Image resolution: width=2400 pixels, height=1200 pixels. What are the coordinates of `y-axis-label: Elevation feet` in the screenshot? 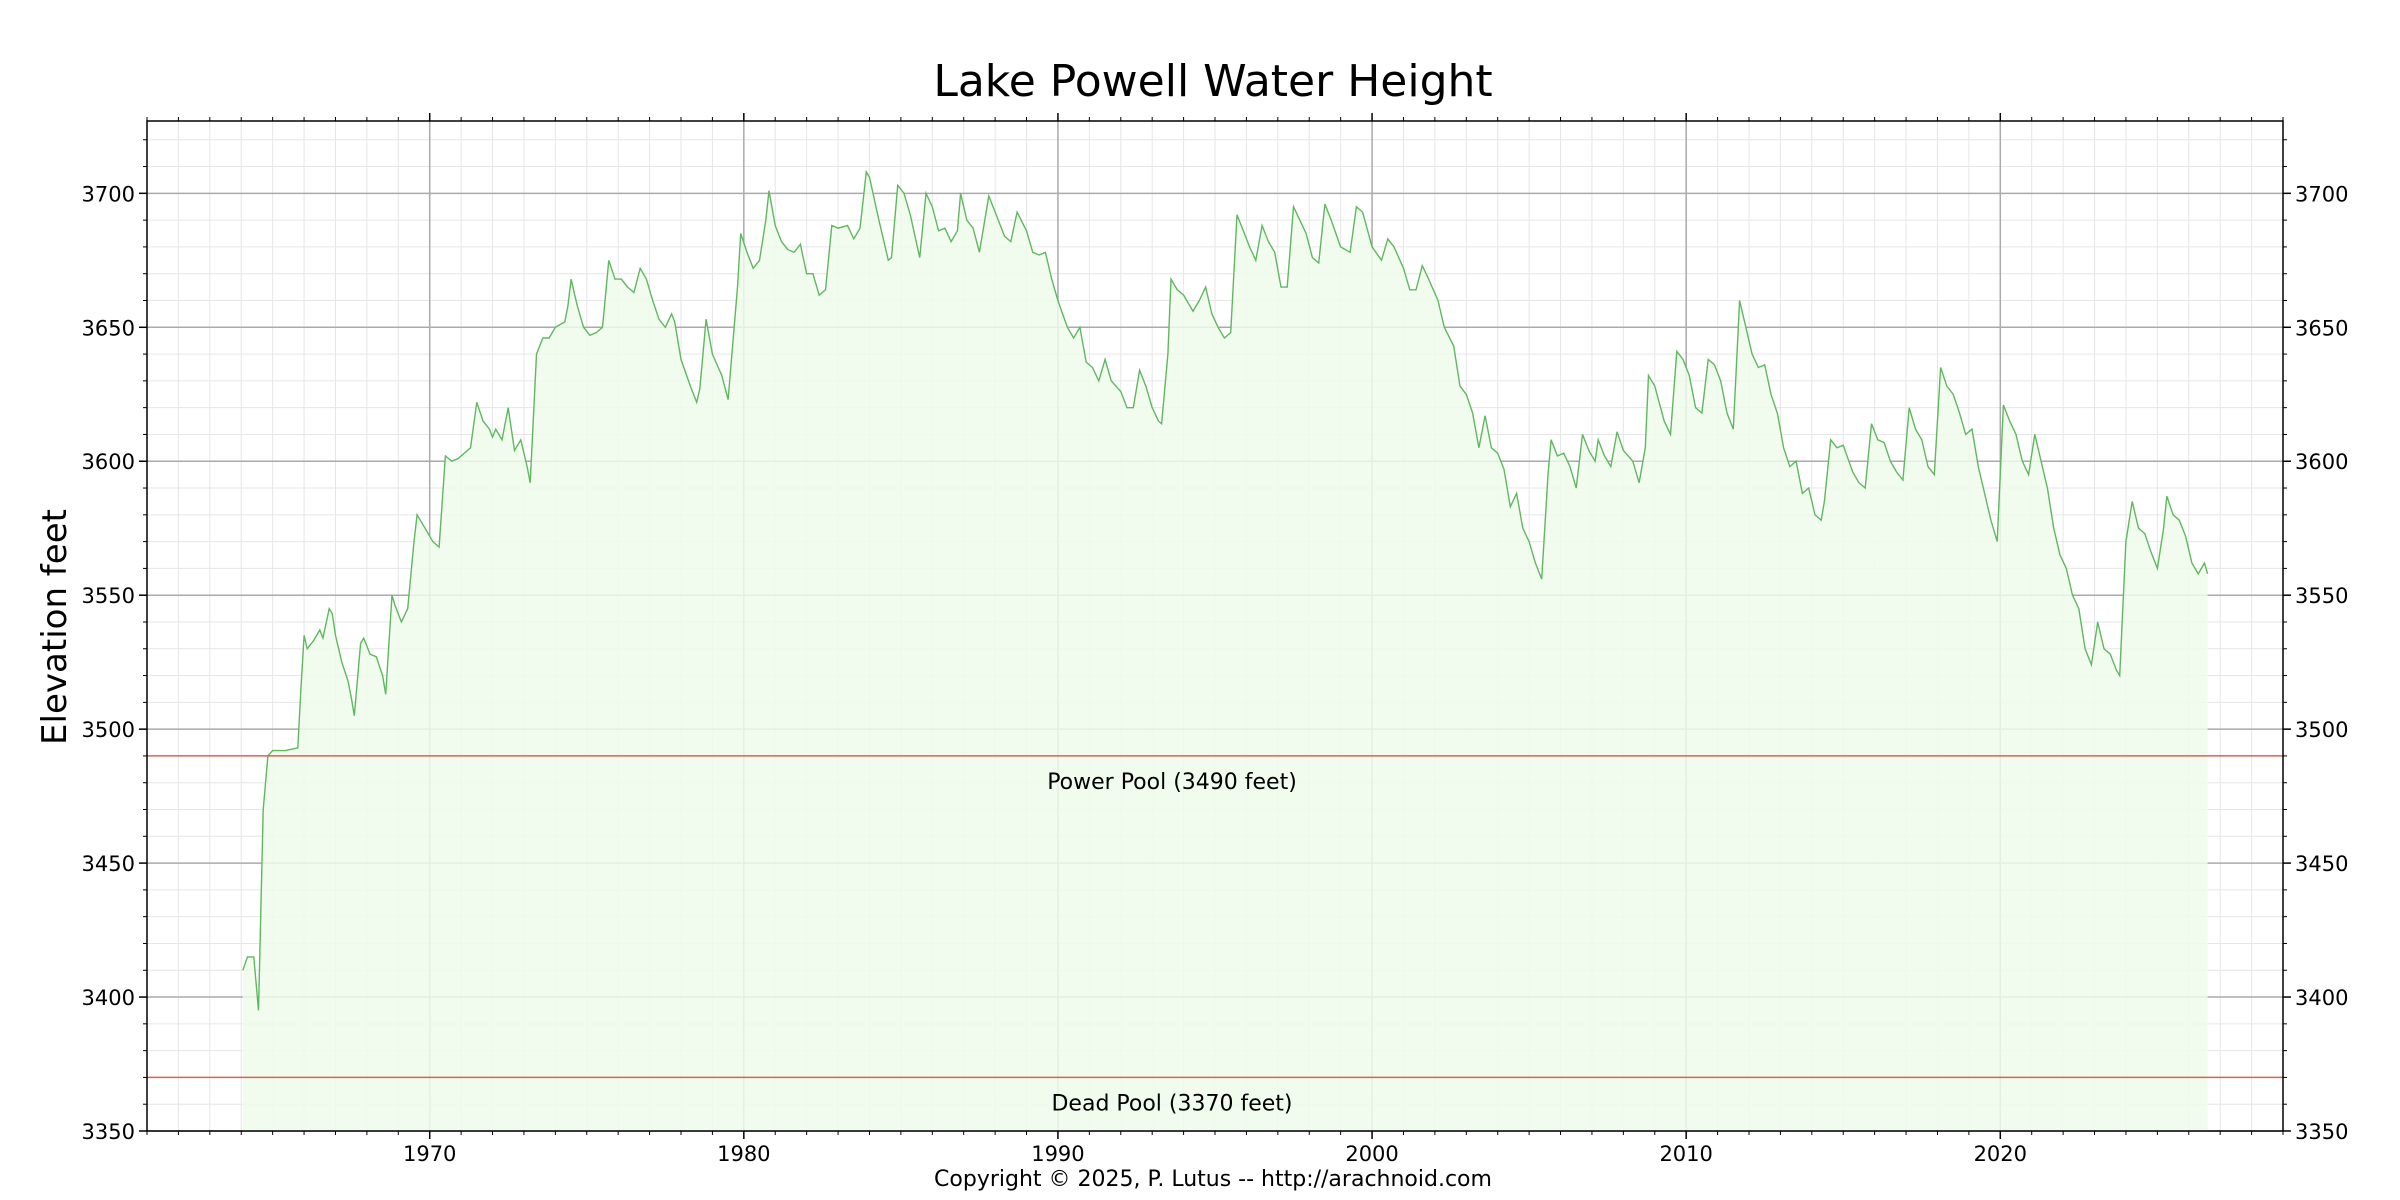 It's located at (55, 627).